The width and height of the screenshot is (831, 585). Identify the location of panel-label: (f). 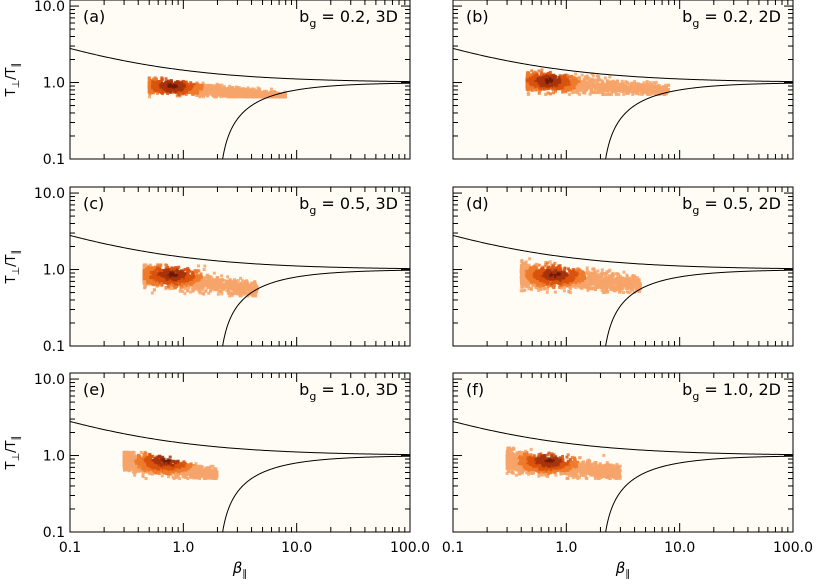
(475, 389).